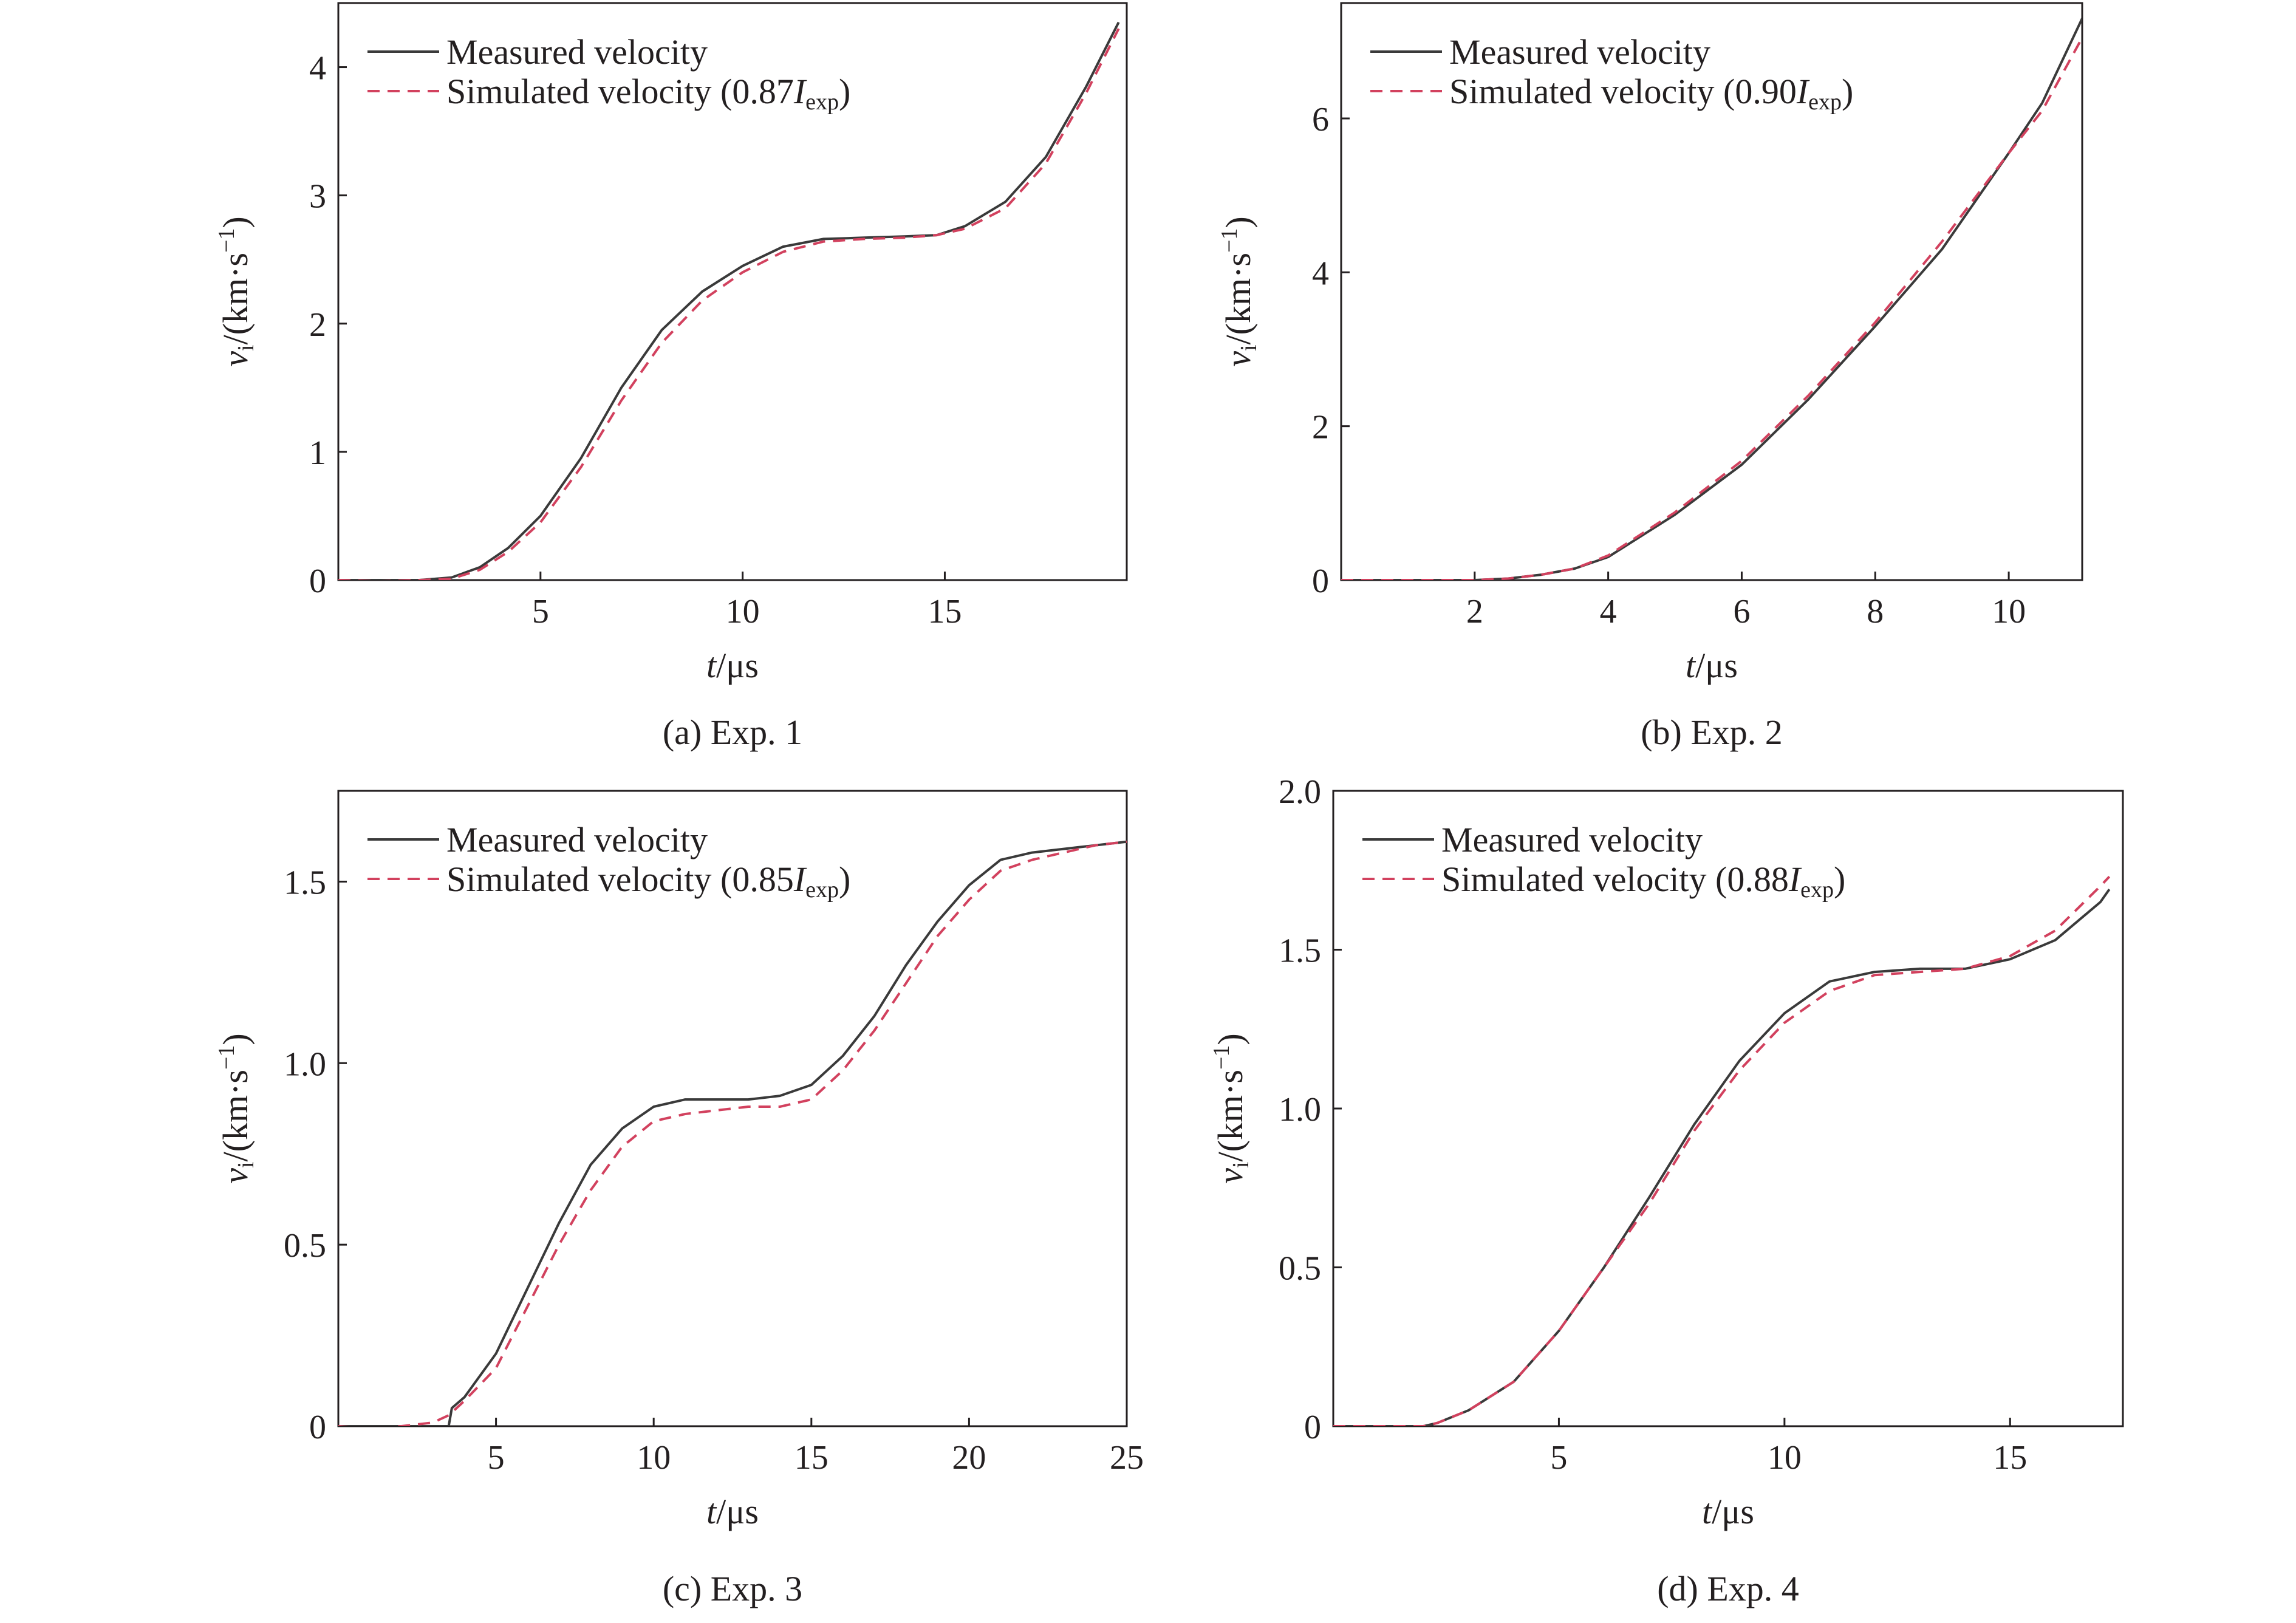 Image resolution: width=2296 pixels, height=1623 pixels. I want to click on legend-simulated-prefix: Simulated velocity (0.87, so click(620, 91).